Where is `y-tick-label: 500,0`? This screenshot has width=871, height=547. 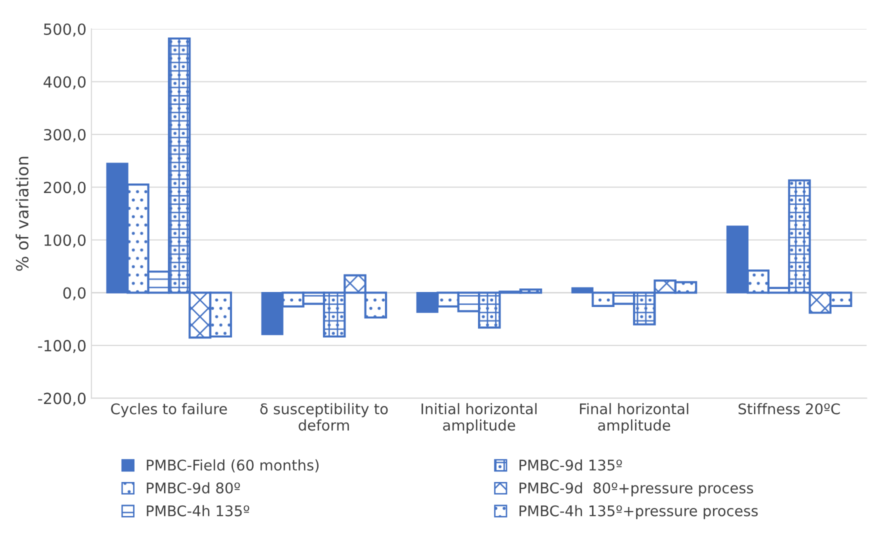
y-tick-label: 500,0 is located at coordinates (65, 30).